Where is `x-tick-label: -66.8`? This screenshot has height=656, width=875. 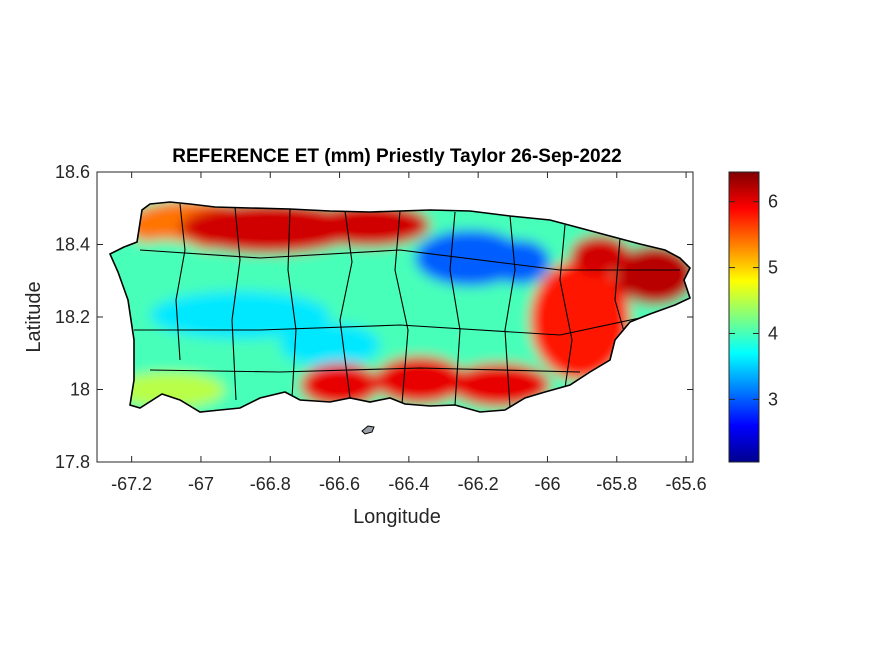
x-tick-label: -66.8 is located at coordinates (270, 484).